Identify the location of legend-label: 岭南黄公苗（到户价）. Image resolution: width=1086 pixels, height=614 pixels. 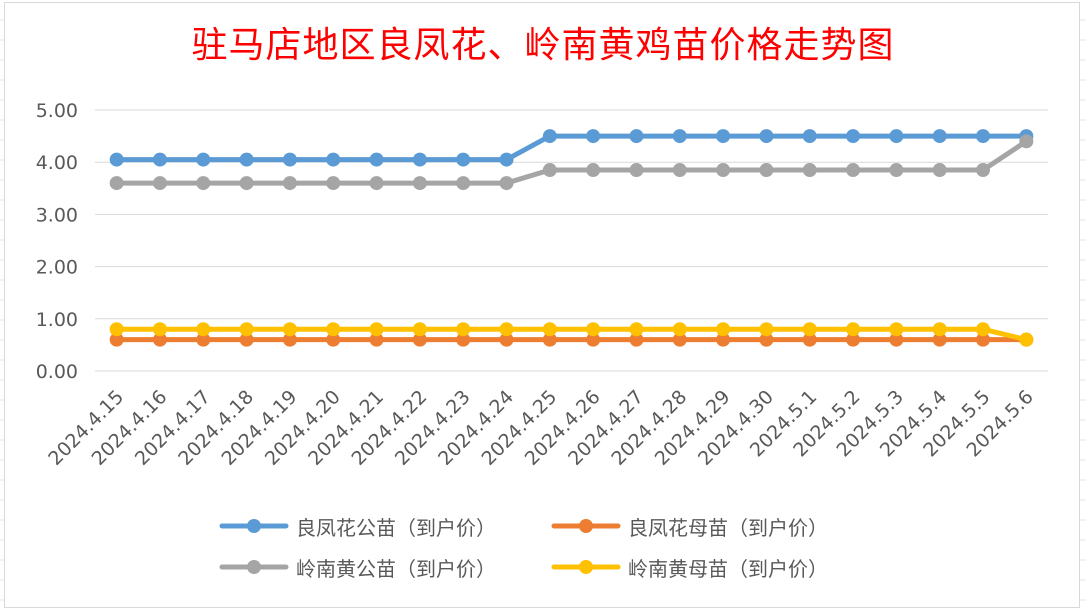
(396, 568).